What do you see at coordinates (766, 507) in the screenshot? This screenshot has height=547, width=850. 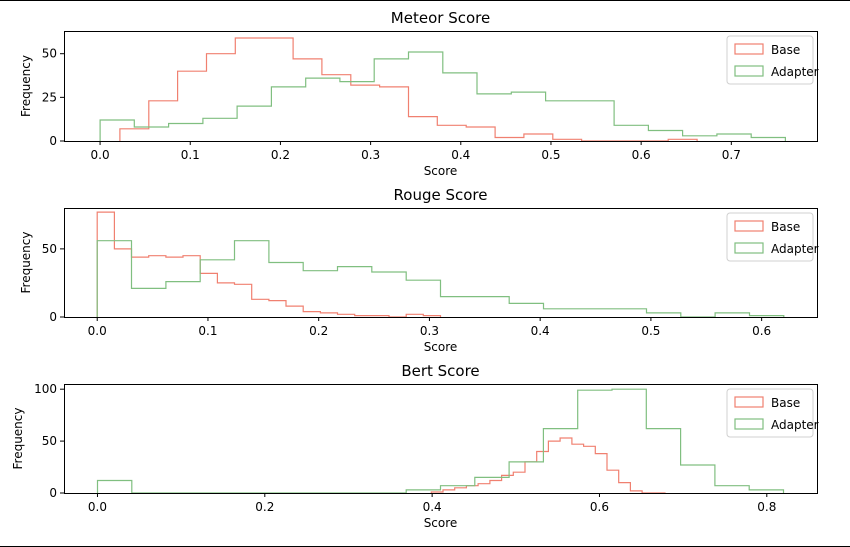 I see `x-tick-label: 0.8` at bounding box center [766, 507].